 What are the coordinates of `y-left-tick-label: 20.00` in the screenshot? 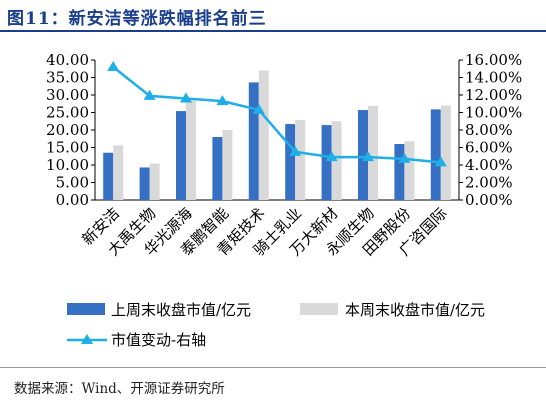 It's located at (67, 130).